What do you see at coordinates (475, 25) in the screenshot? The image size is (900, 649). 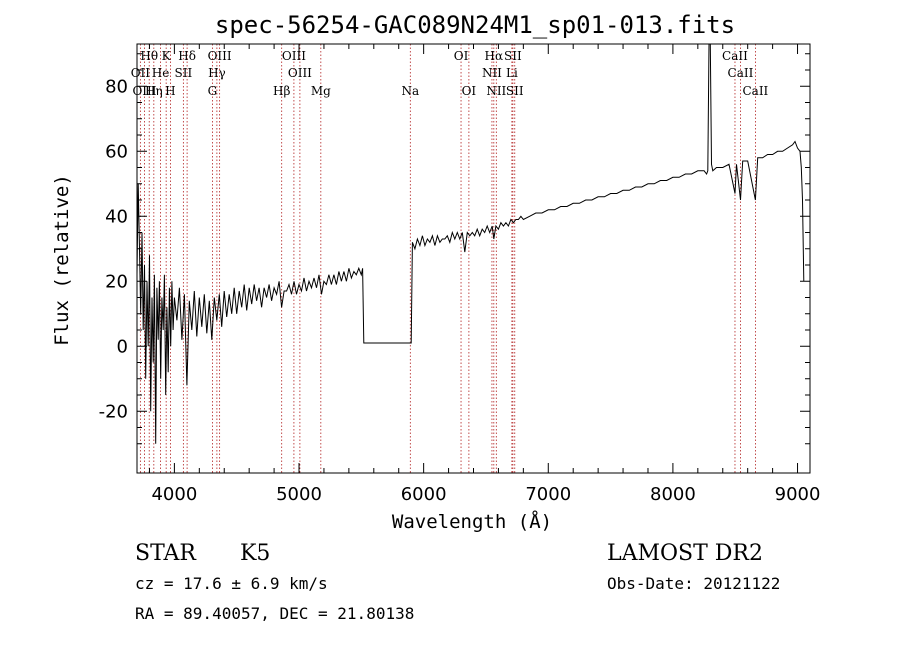 I see `chart-title: spec-56254-GAC089N24M1_sp01-013.fits` at bounding box center [475, 25].